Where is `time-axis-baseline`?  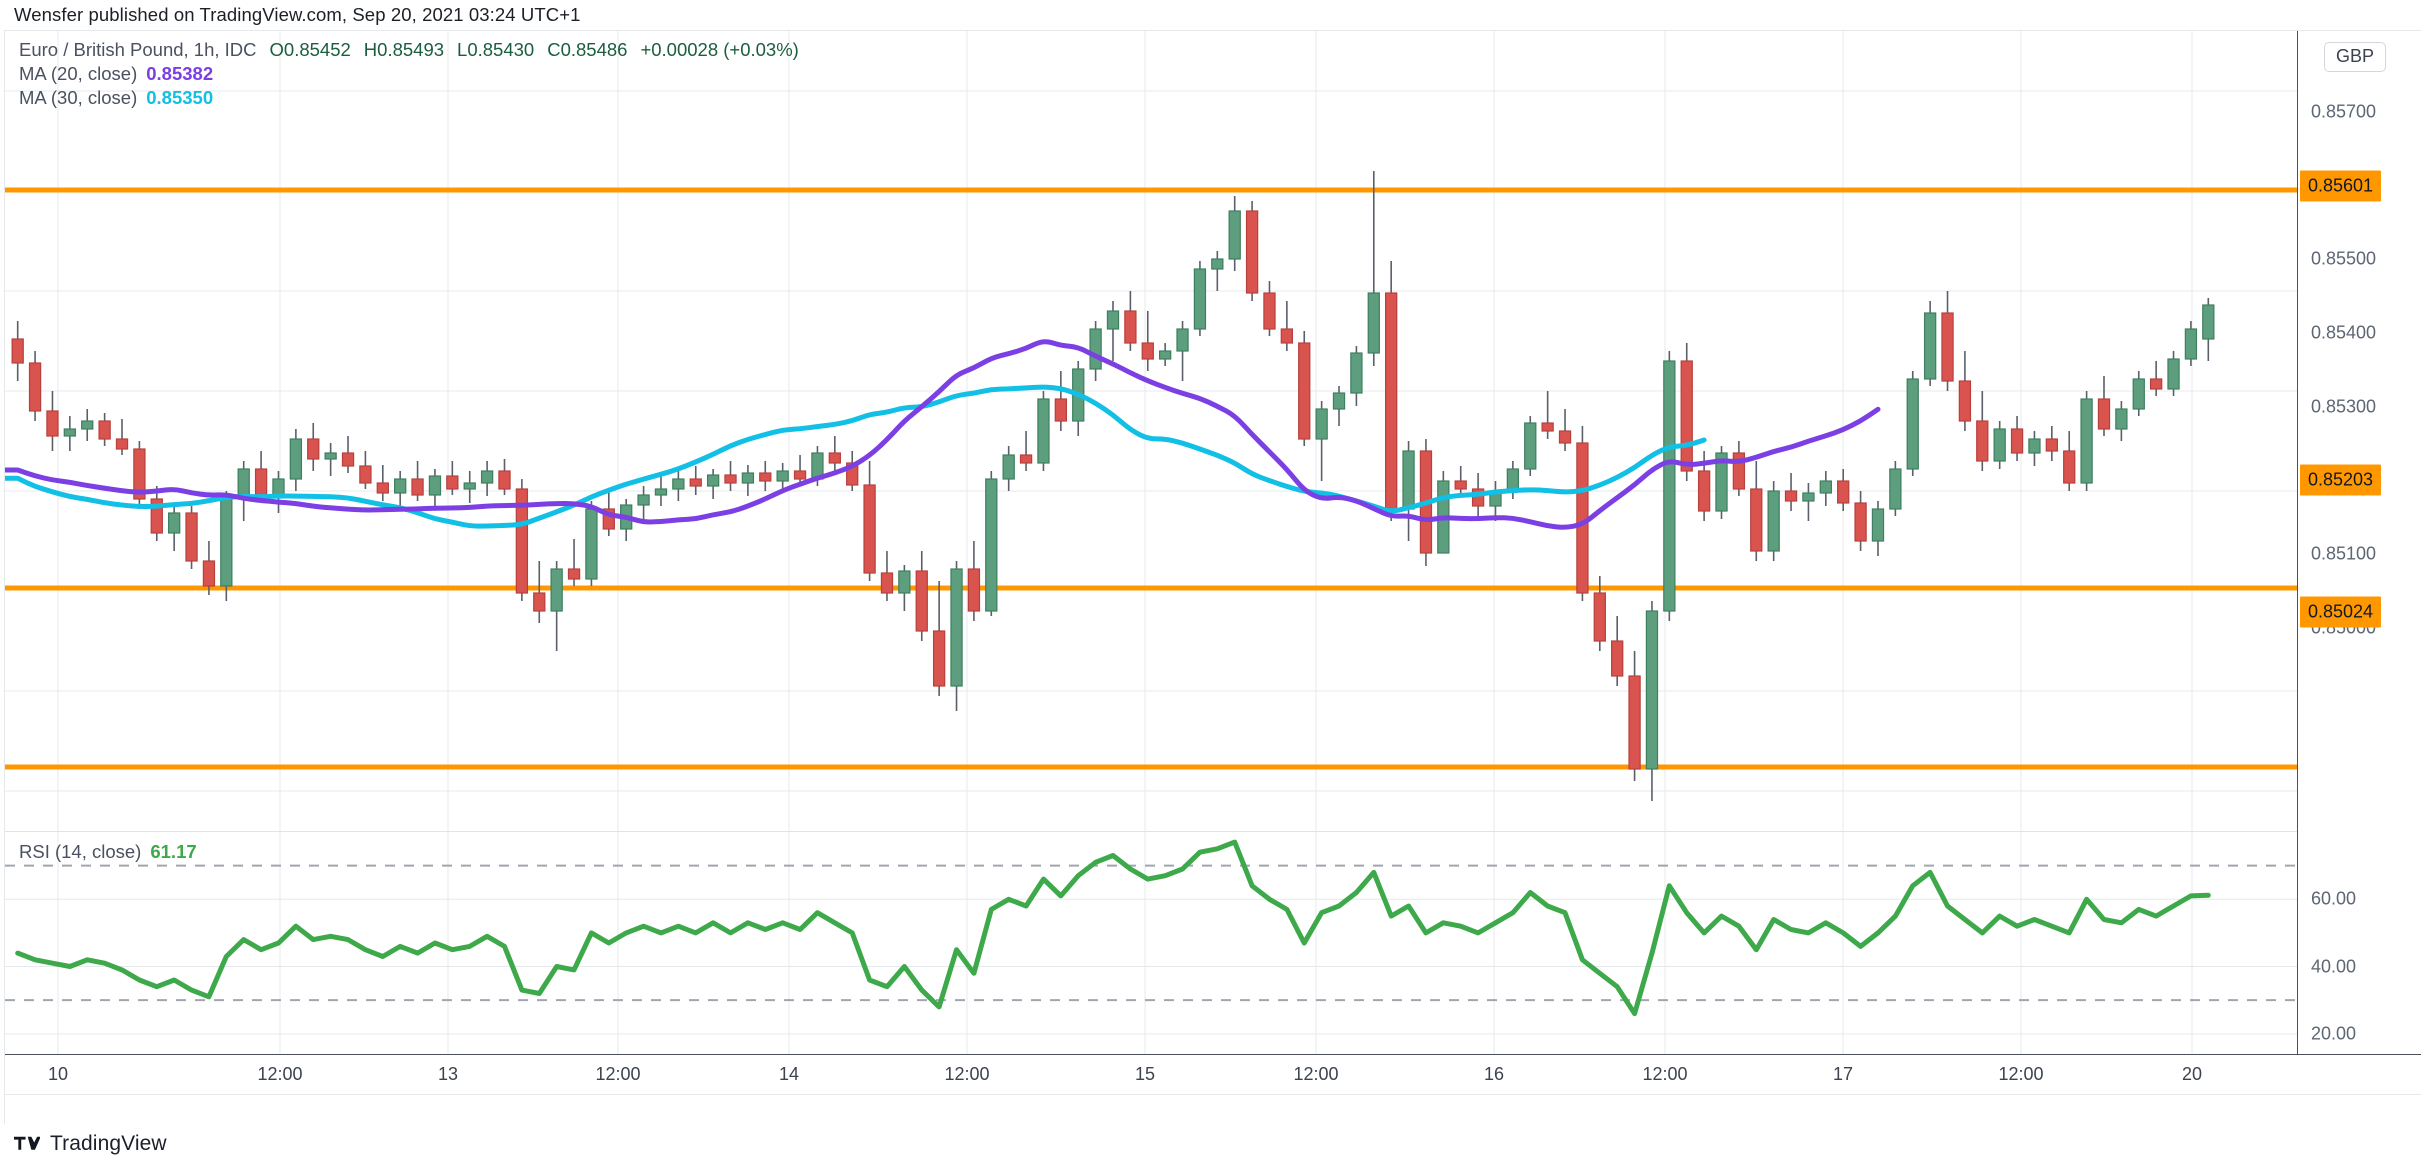 time-axis-baseline is located at coordinates (1213, 1094).